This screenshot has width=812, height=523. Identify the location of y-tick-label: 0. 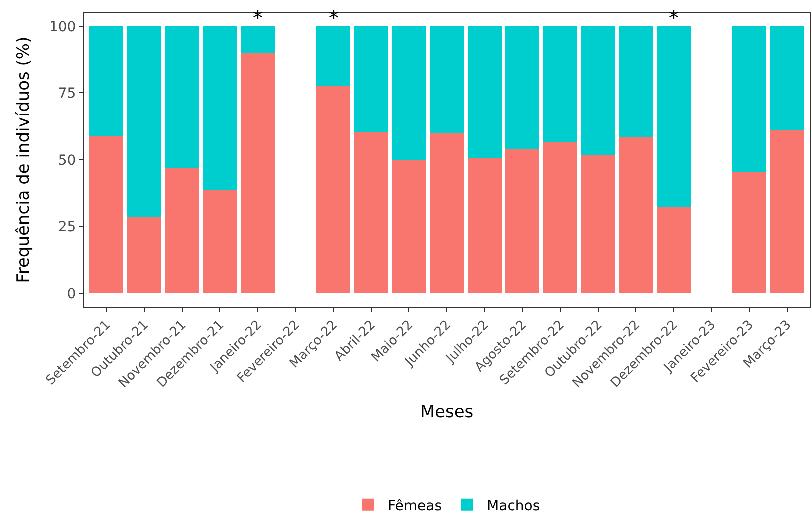
(71, 294).